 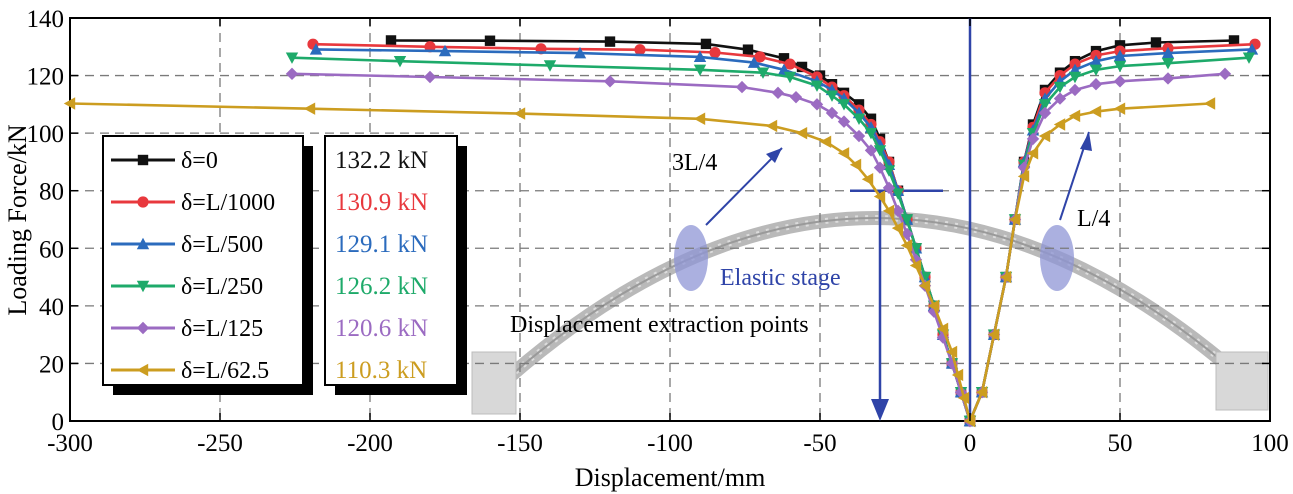 I want to click on peak-value-5: 110.3 kN, so click(x=381, y=370).